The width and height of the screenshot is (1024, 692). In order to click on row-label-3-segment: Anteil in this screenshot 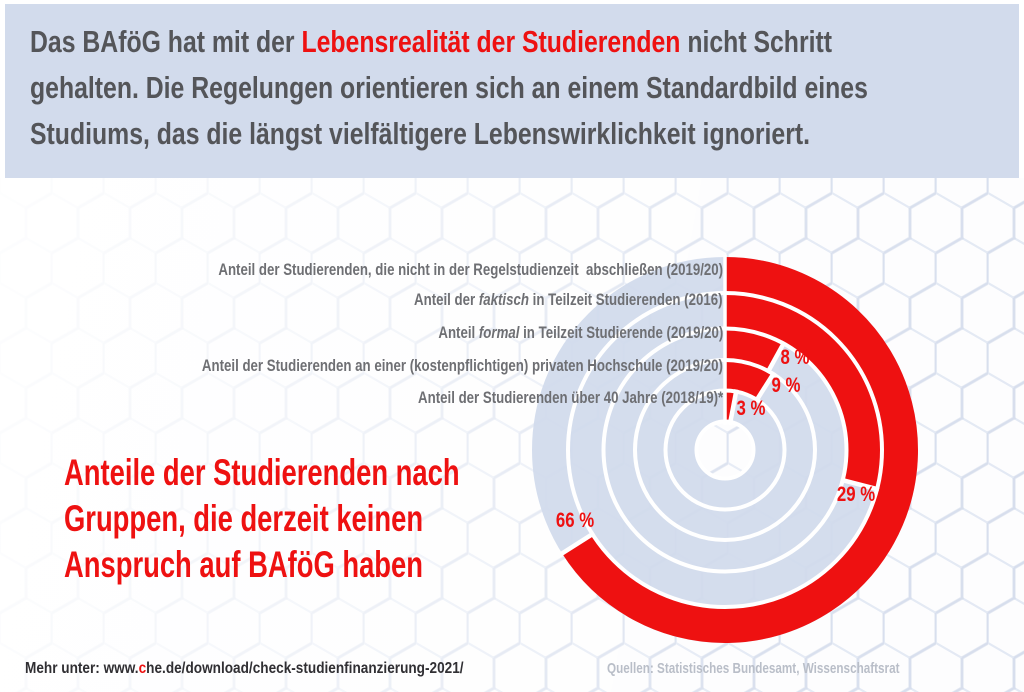, I will do `click(458, 332)`.